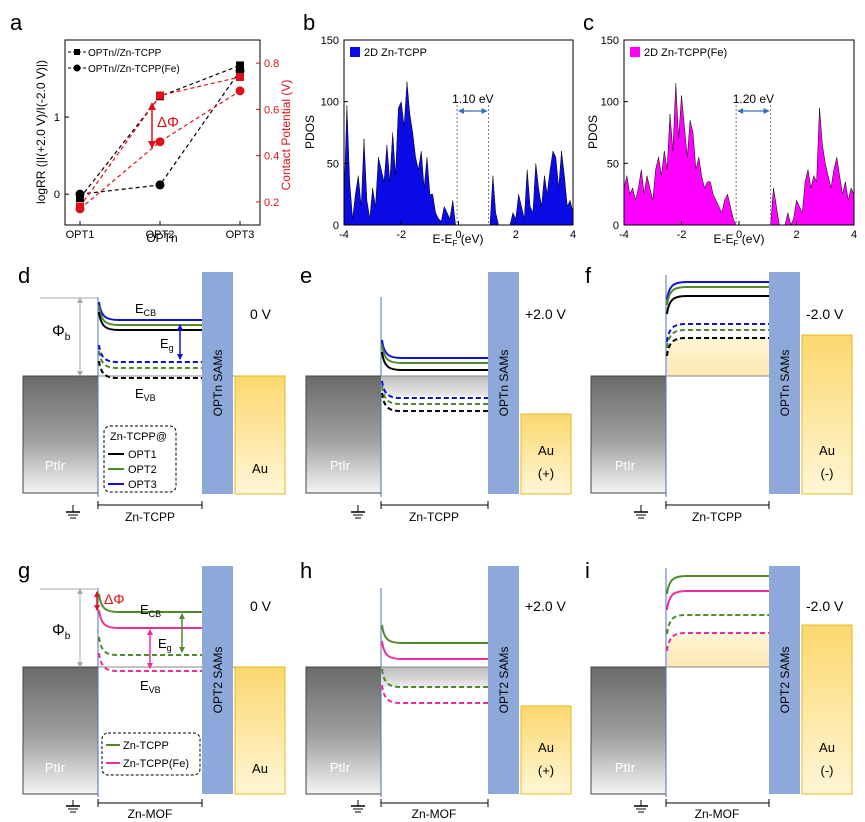 This screenshot has width=865, height=822. I want to click on au-sign: (+), so click(546, 770).